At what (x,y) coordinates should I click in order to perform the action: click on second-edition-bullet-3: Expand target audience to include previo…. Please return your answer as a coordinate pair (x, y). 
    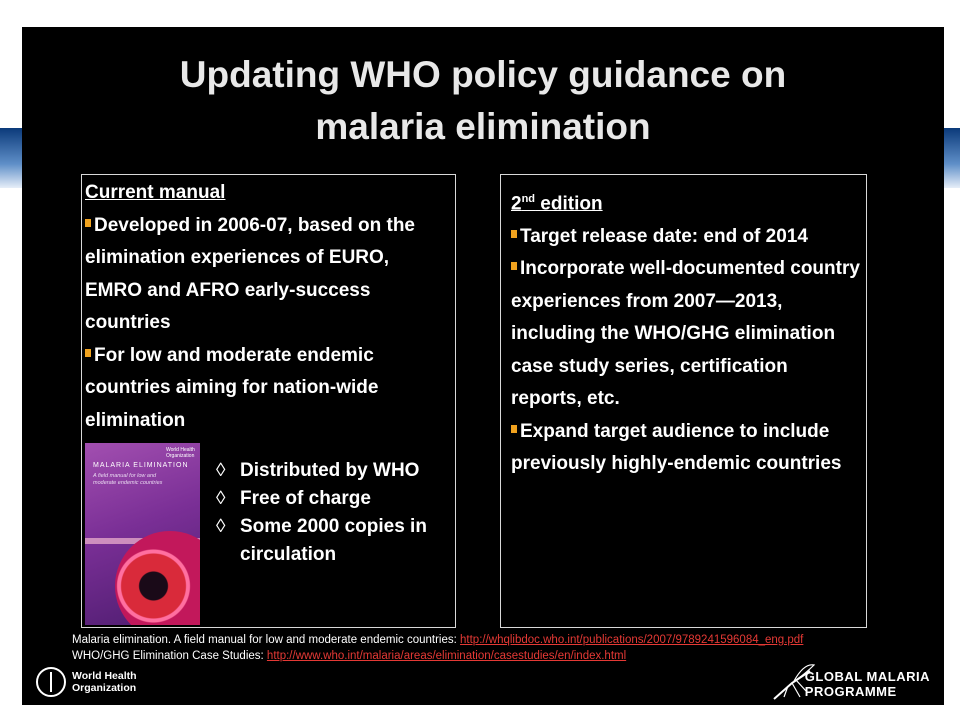
    Looking at the image, I should click on (687, 448).